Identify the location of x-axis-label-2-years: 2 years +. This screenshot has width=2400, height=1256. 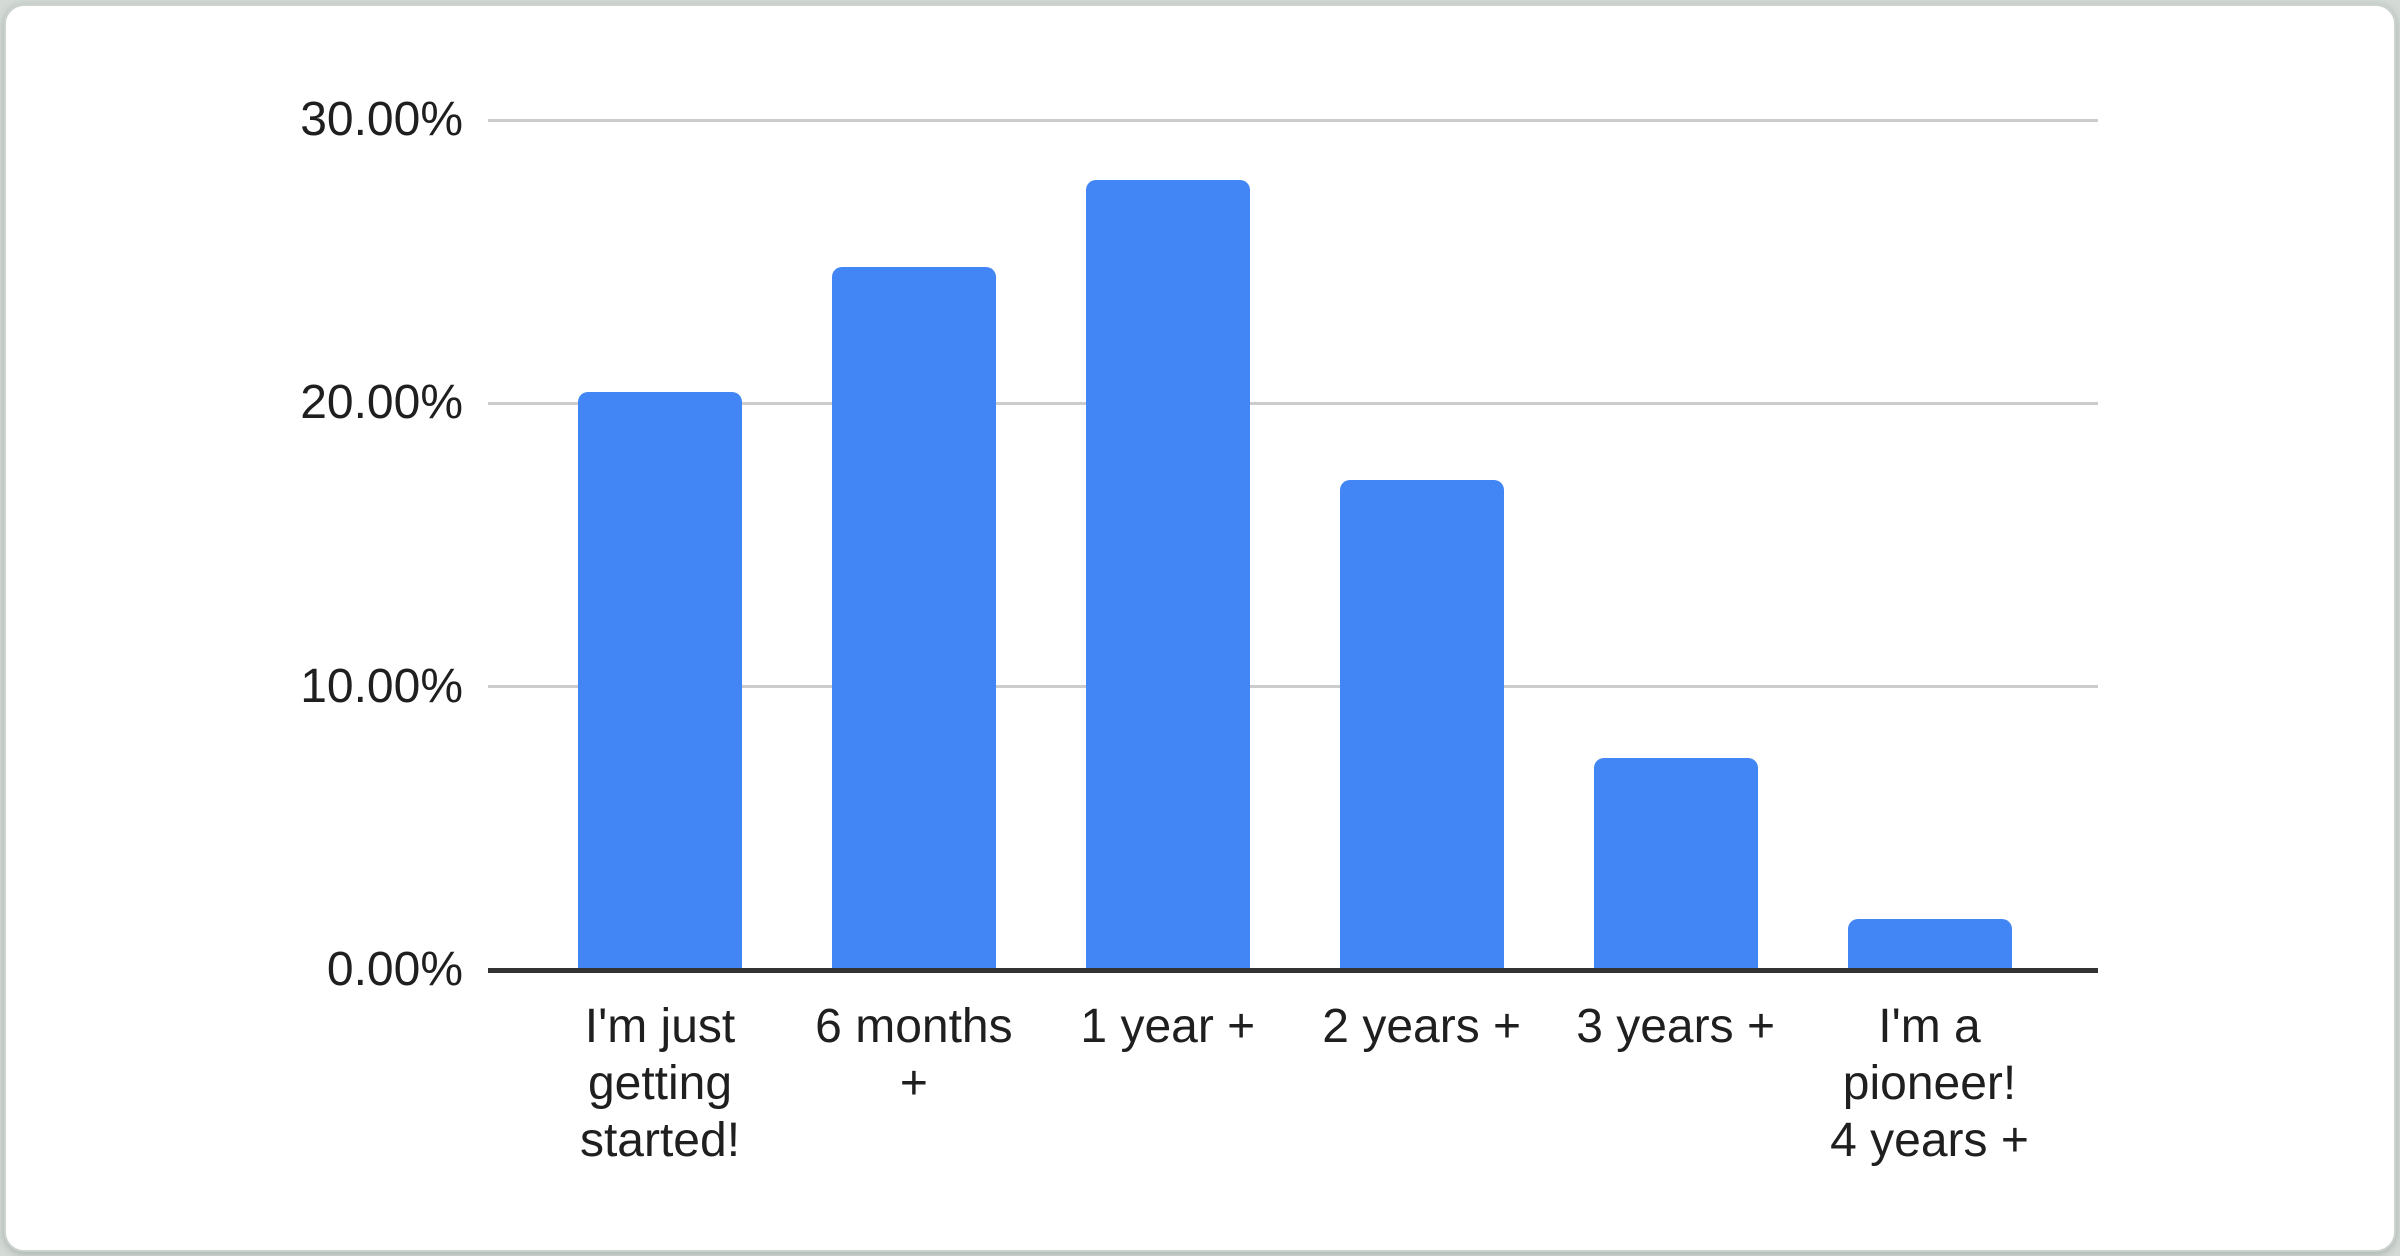
(1422, 1026).